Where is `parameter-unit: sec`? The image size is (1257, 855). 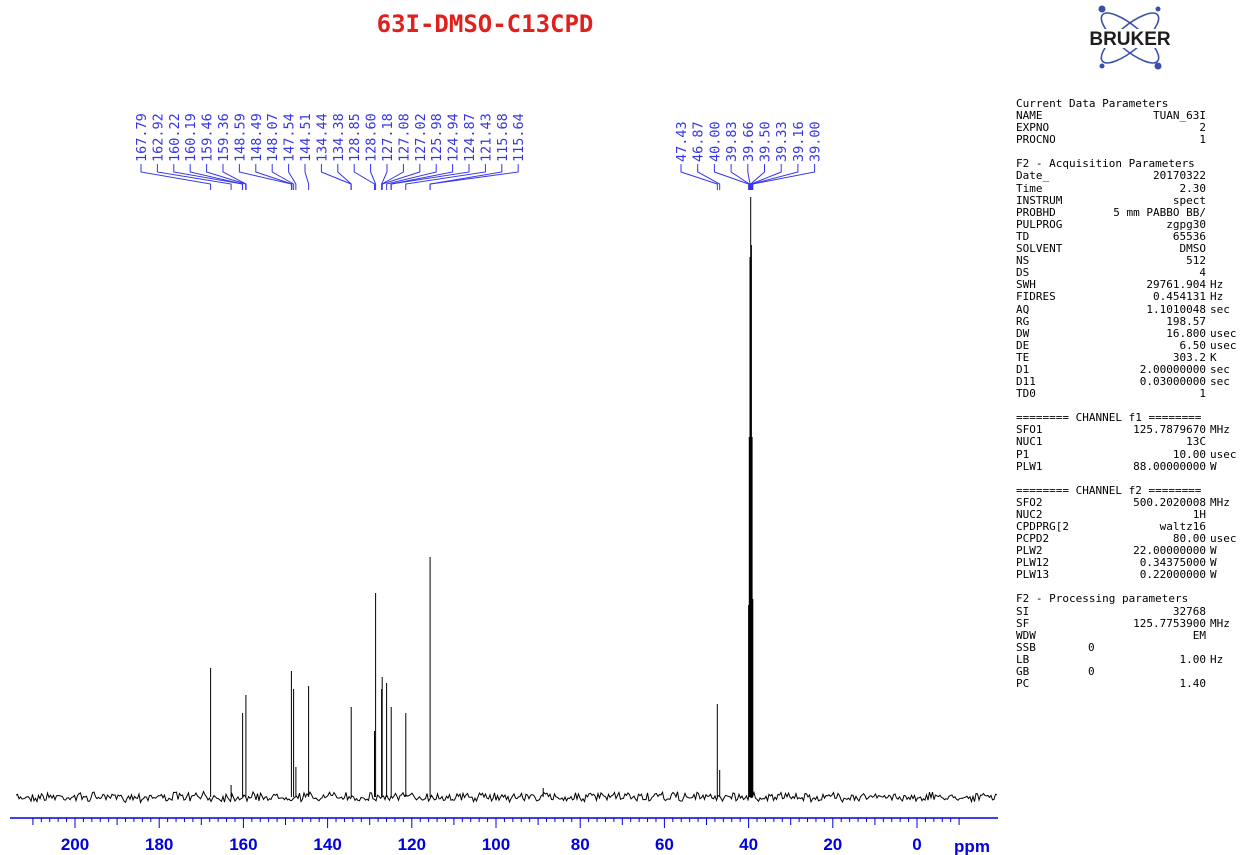
parameter-unit: sec is located at coordinates (1220, 309).